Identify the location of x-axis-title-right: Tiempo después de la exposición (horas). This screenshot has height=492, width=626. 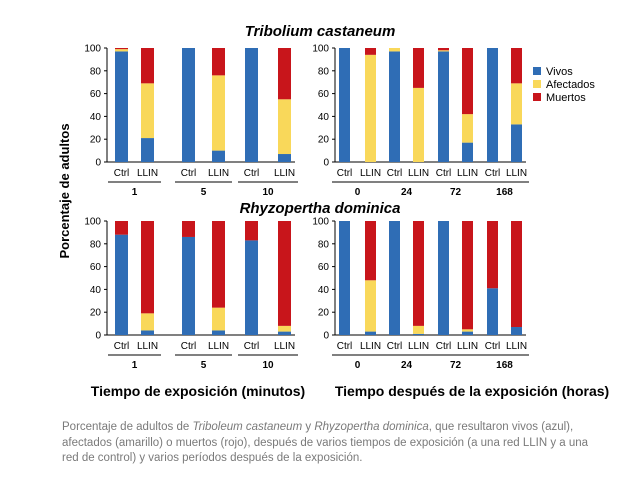
(472, 391).